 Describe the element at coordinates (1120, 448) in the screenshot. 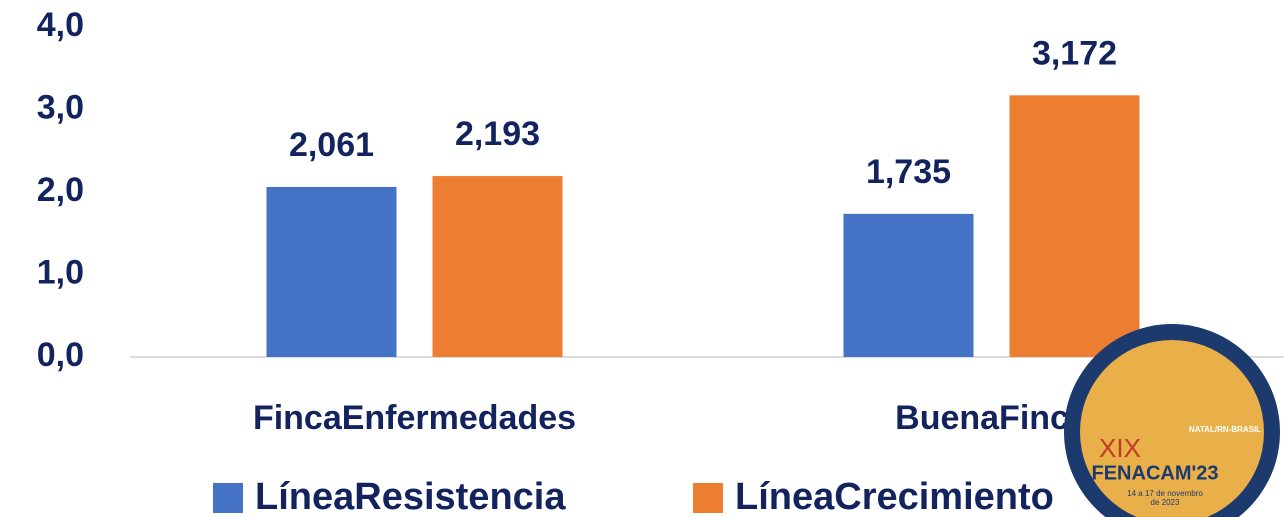

I see `logo-edition: XIX` at that location.